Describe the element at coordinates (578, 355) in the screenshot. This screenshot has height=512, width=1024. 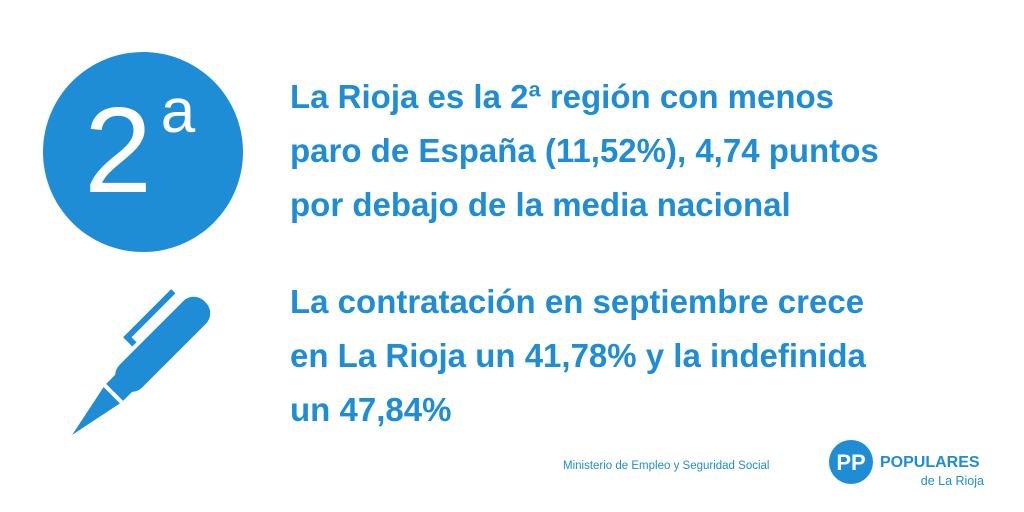
I see `paragraph-line: en La Rioja un 41,78% y la indefinida` at that location.